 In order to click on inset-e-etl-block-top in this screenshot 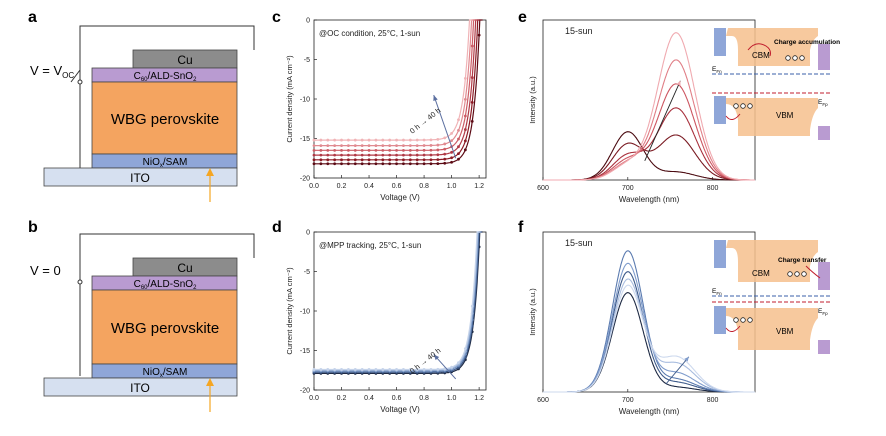, I will do `click(824, 57)`.